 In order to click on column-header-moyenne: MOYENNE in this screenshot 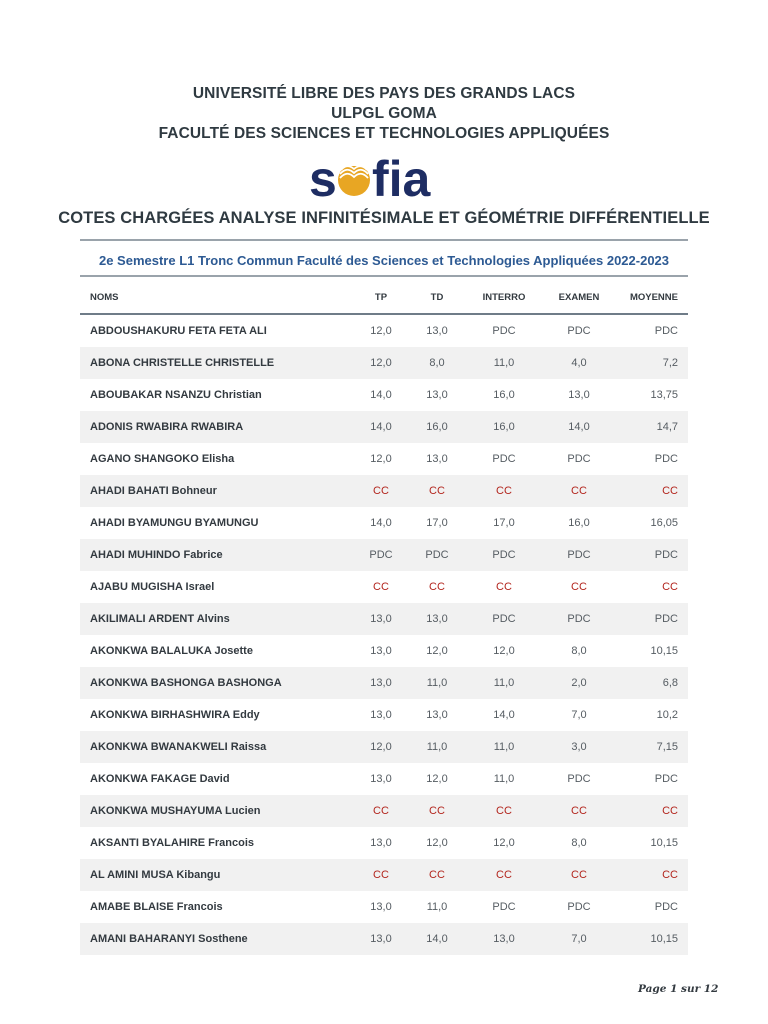, I will do `click(651, 298)`.